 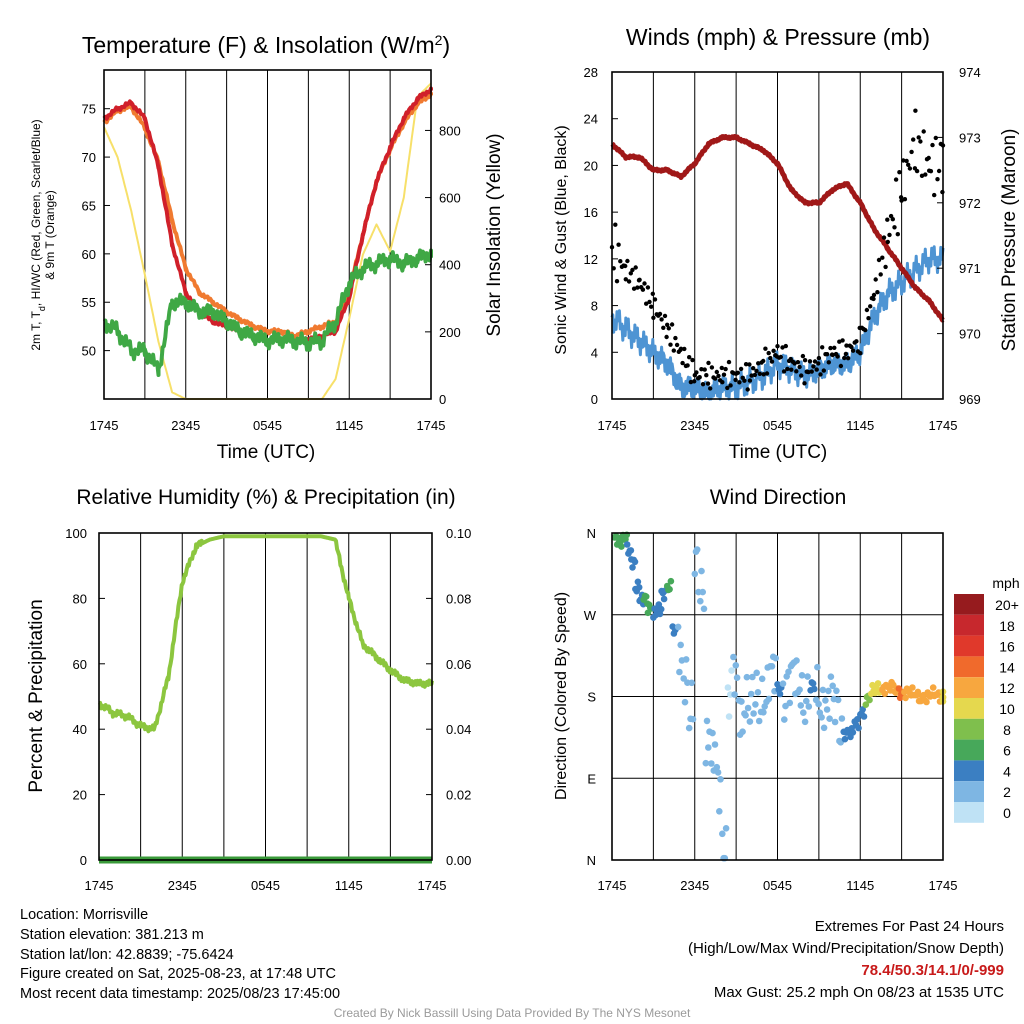 I want to click on colorbar-label: 8, so click(x=1007, y=730).